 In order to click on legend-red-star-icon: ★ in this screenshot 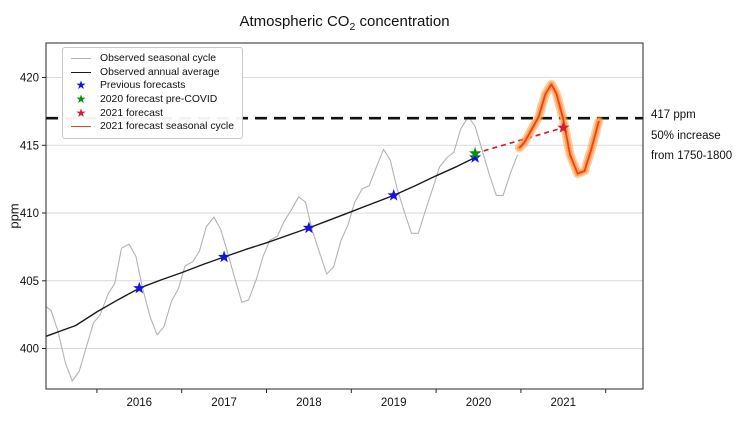, I will do `click(81, 112)`.